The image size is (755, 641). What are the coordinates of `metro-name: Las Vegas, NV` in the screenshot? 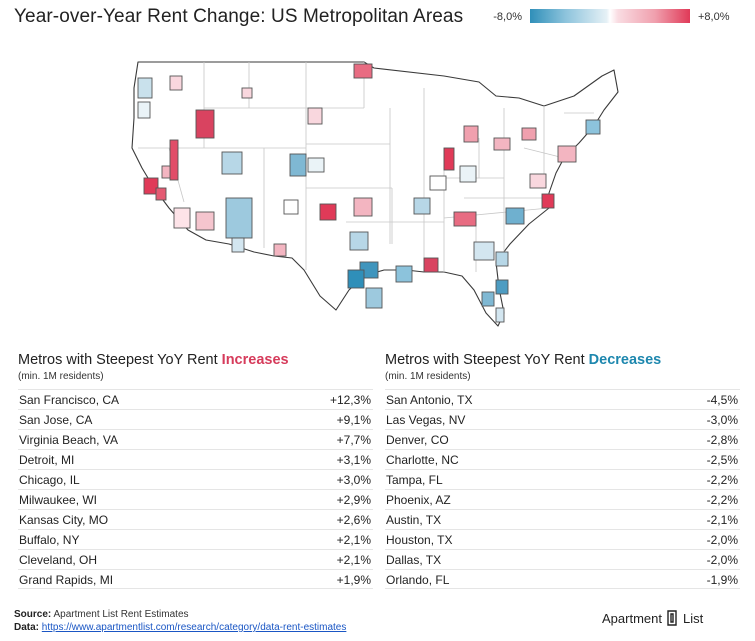 It's located at (426, 420).